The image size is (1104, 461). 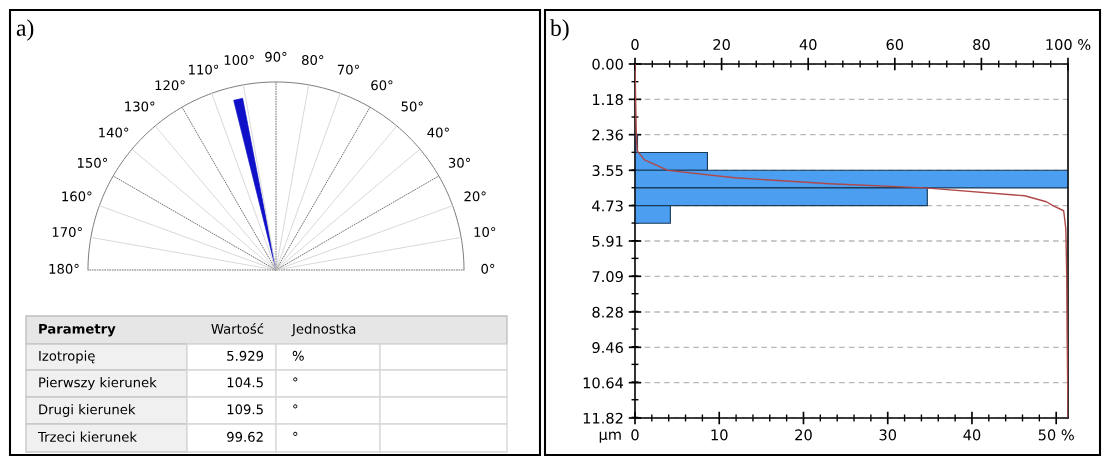 I want to click on y-tick-label: 5.91, so click(x=607, y=241).